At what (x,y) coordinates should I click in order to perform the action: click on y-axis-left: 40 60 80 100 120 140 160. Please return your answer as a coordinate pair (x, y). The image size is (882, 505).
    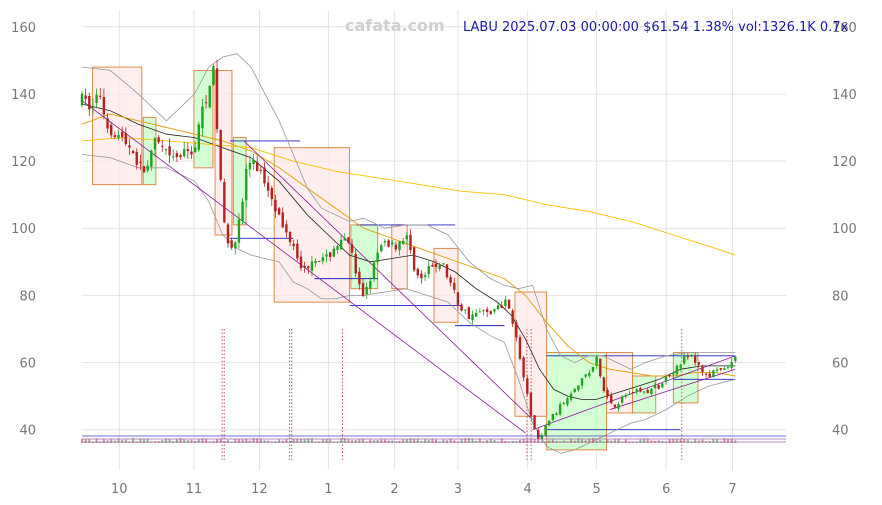
    Looking at the image, I should click on (23, 230).